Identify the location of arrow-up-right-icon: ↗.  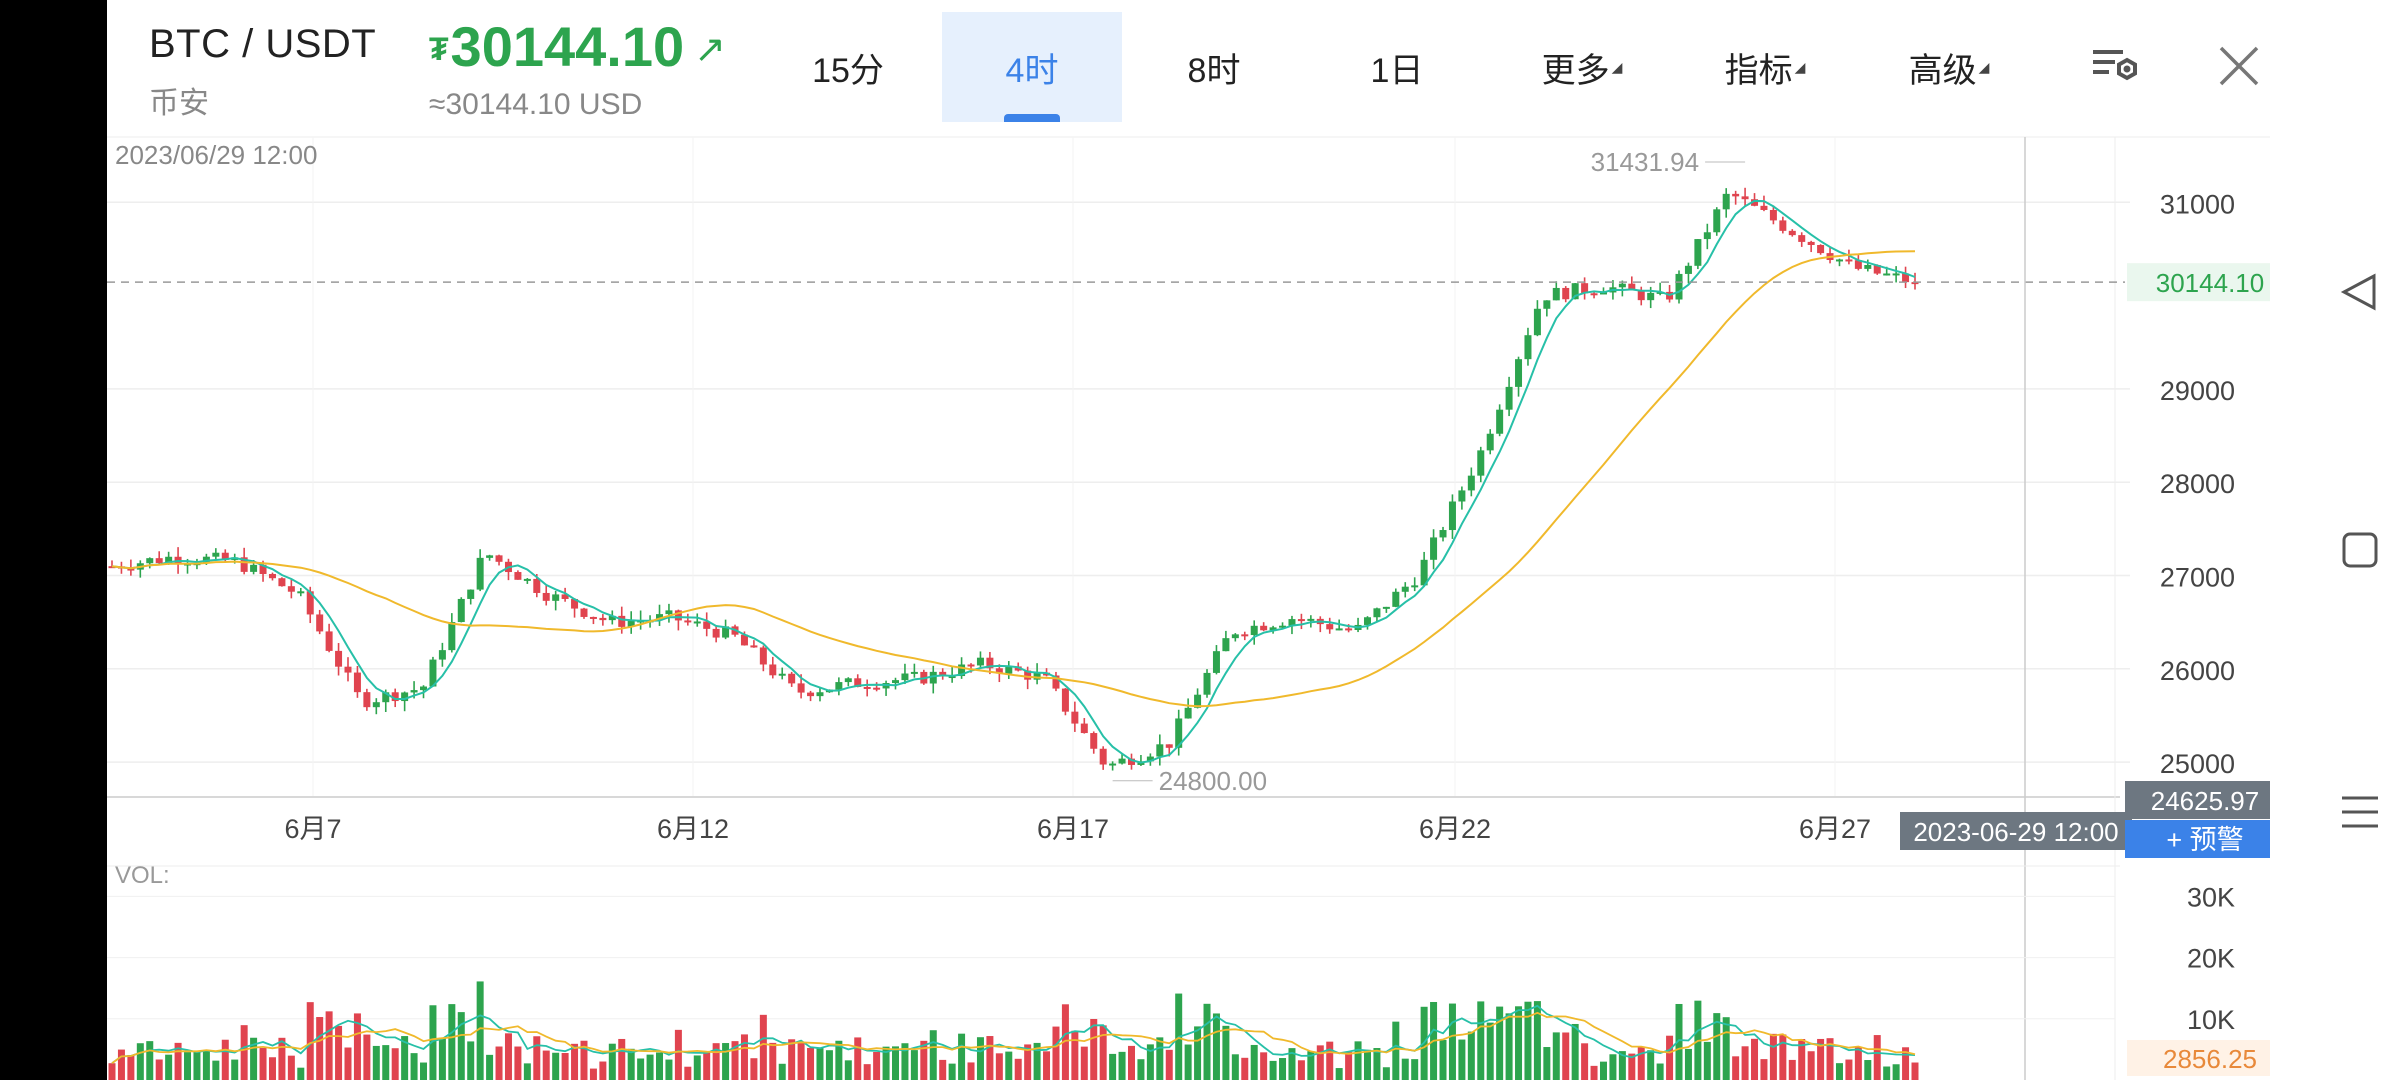
(710, 50).